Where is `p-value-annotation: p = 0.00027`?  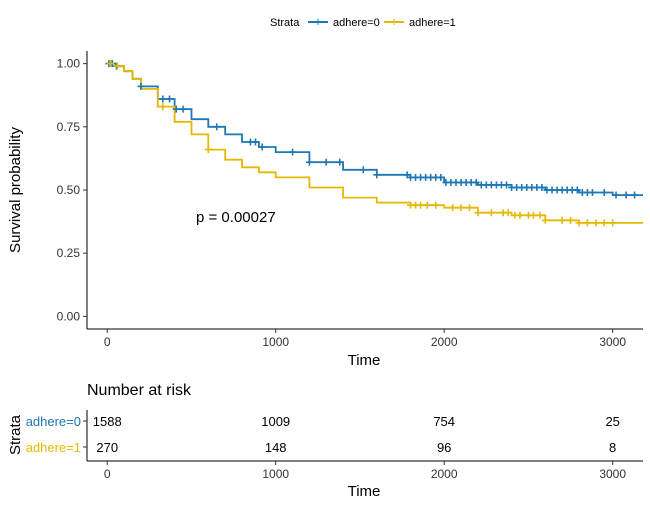
p-value-annotation: p = 0.00027 is located at coordinates (236, 217).